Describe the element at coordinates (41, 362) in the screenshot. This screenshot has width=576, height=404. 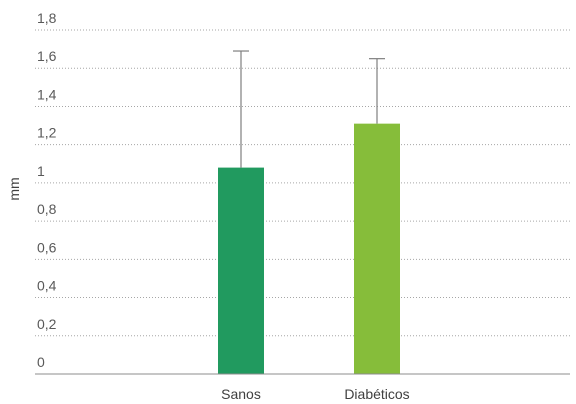
I see `y-tick-label: 0` at that location.